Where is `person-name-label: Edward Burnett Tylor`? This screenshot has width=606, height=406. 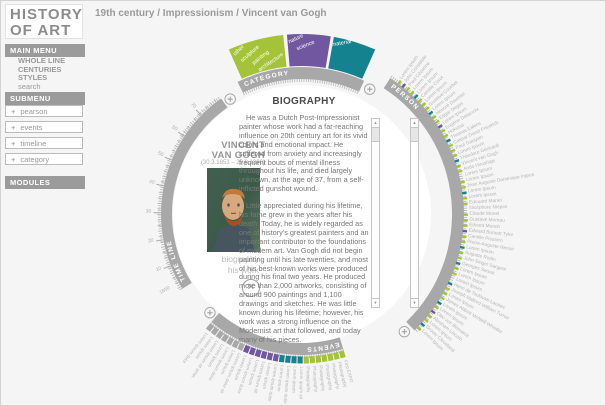 person-name-label: Edward Burnett Tylor is located at coordinates (490, 233).